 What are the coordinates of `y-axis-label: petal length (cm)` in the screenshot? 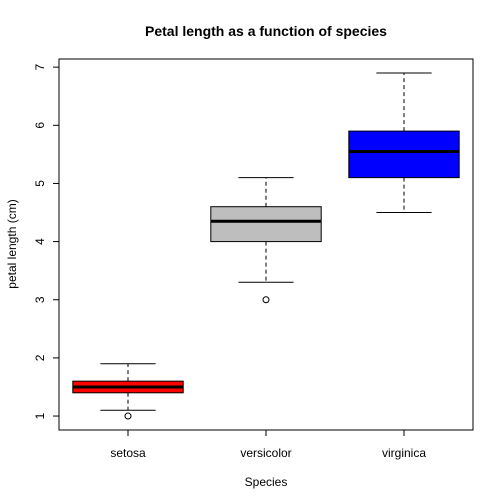 It's located at (12, 243).